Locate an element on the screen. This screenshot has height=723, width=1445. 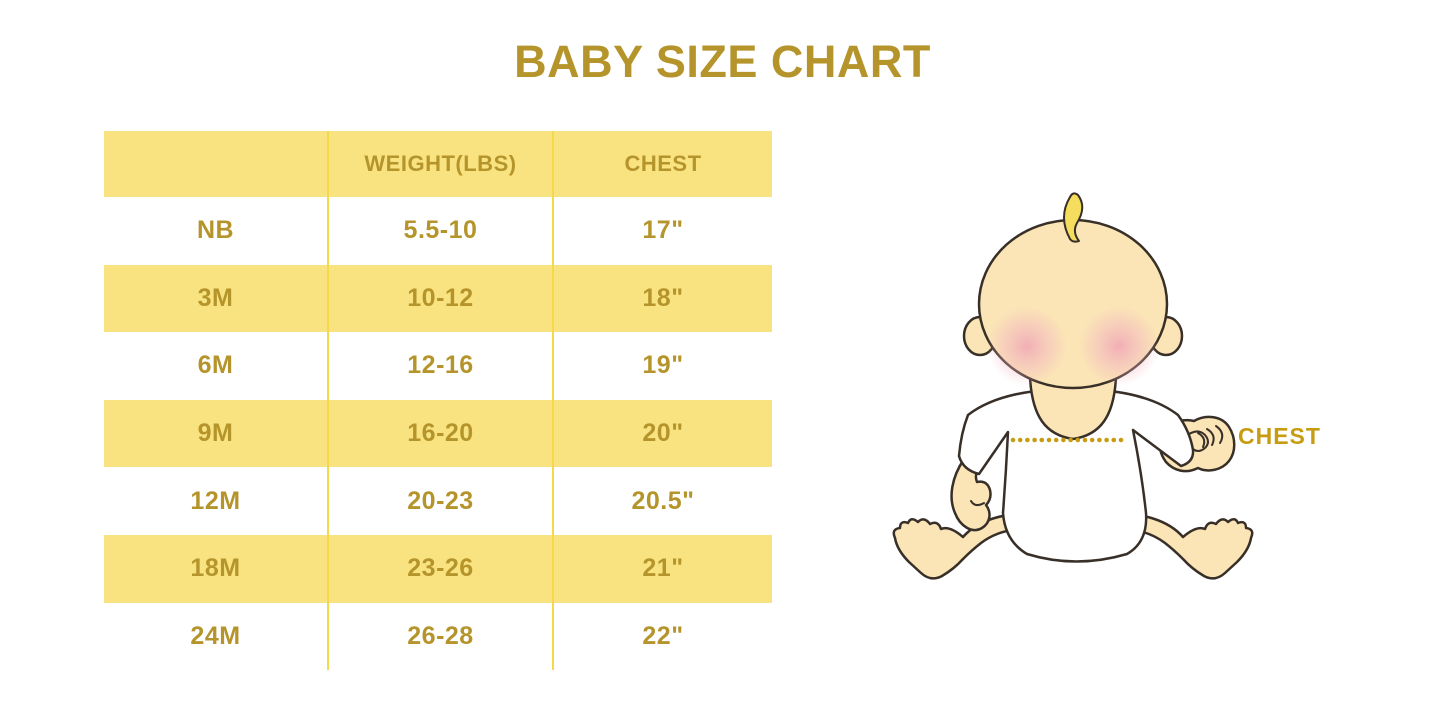
table-row: 12M 20-23 20.5" is located at coordinates (438, 501).